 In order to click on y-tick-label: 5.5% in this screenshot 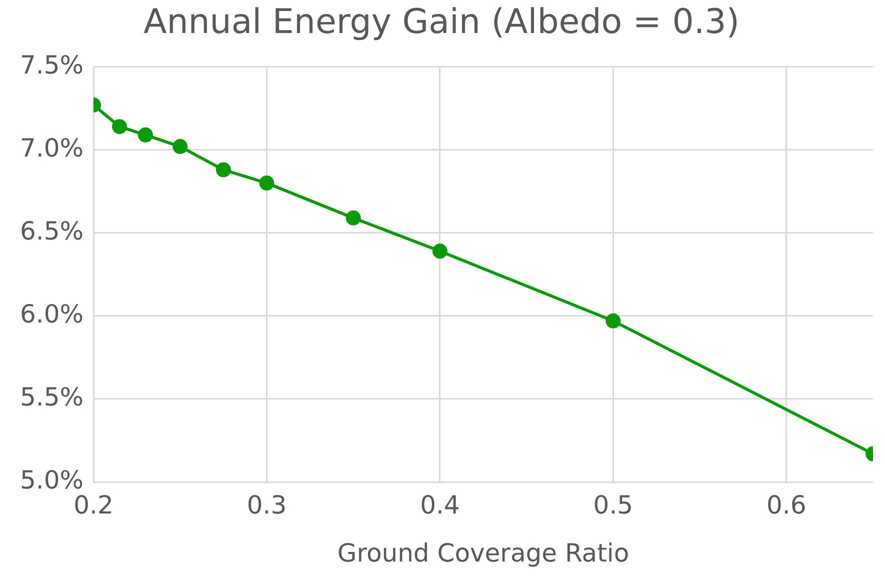, I will do `click(52, 397)`.